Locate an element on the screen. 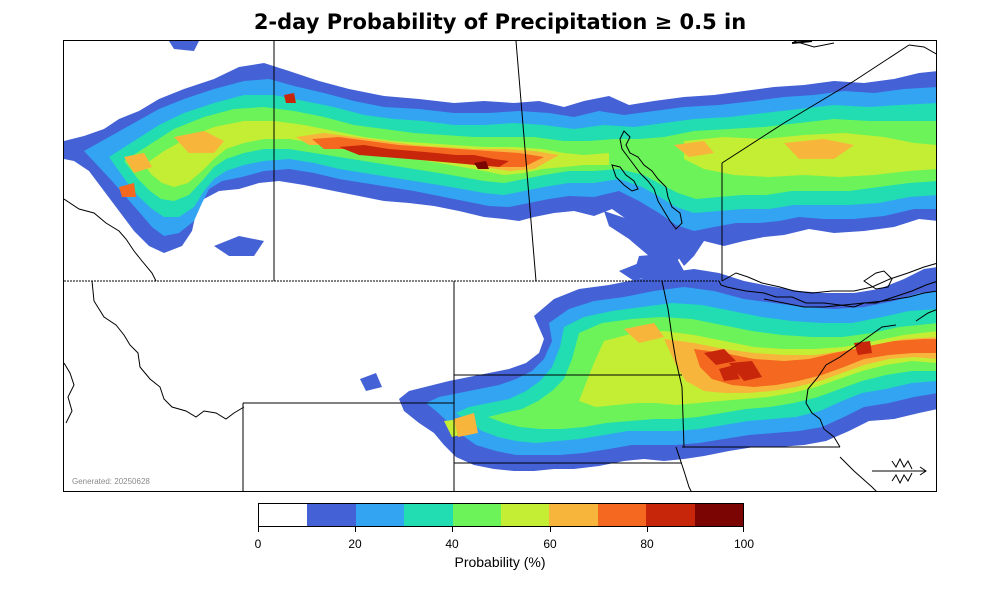 This screenshot has width=1000, height=600. lake-superior is located at coordinates (828, 278).